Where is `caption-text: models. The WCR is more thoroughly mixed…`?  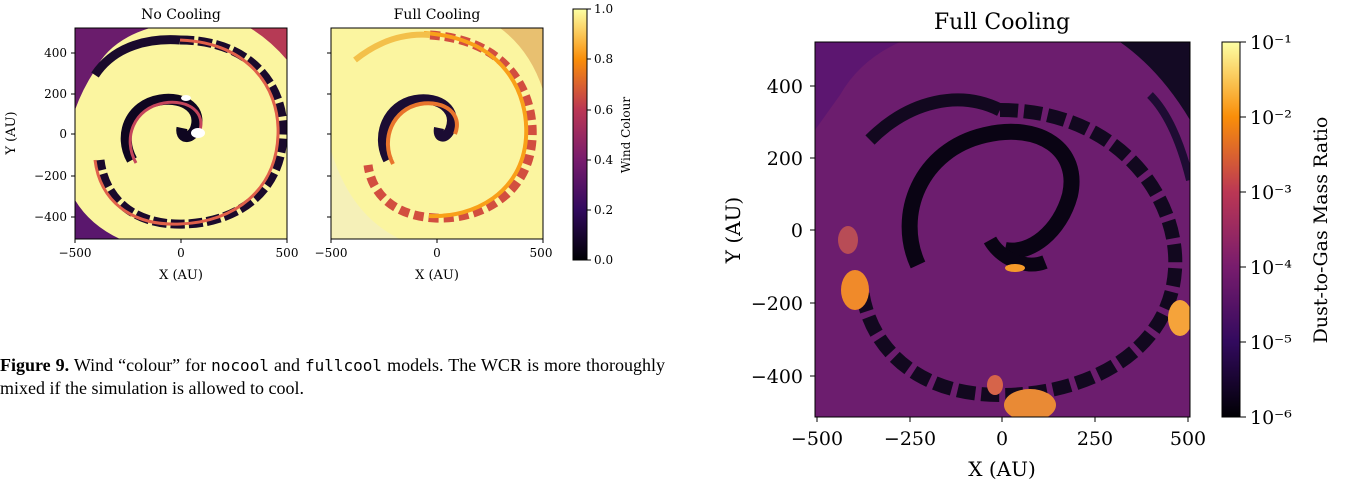
caption-text: models. The WCR is more thoroughly mixed… is located at coordinates (332, 376).